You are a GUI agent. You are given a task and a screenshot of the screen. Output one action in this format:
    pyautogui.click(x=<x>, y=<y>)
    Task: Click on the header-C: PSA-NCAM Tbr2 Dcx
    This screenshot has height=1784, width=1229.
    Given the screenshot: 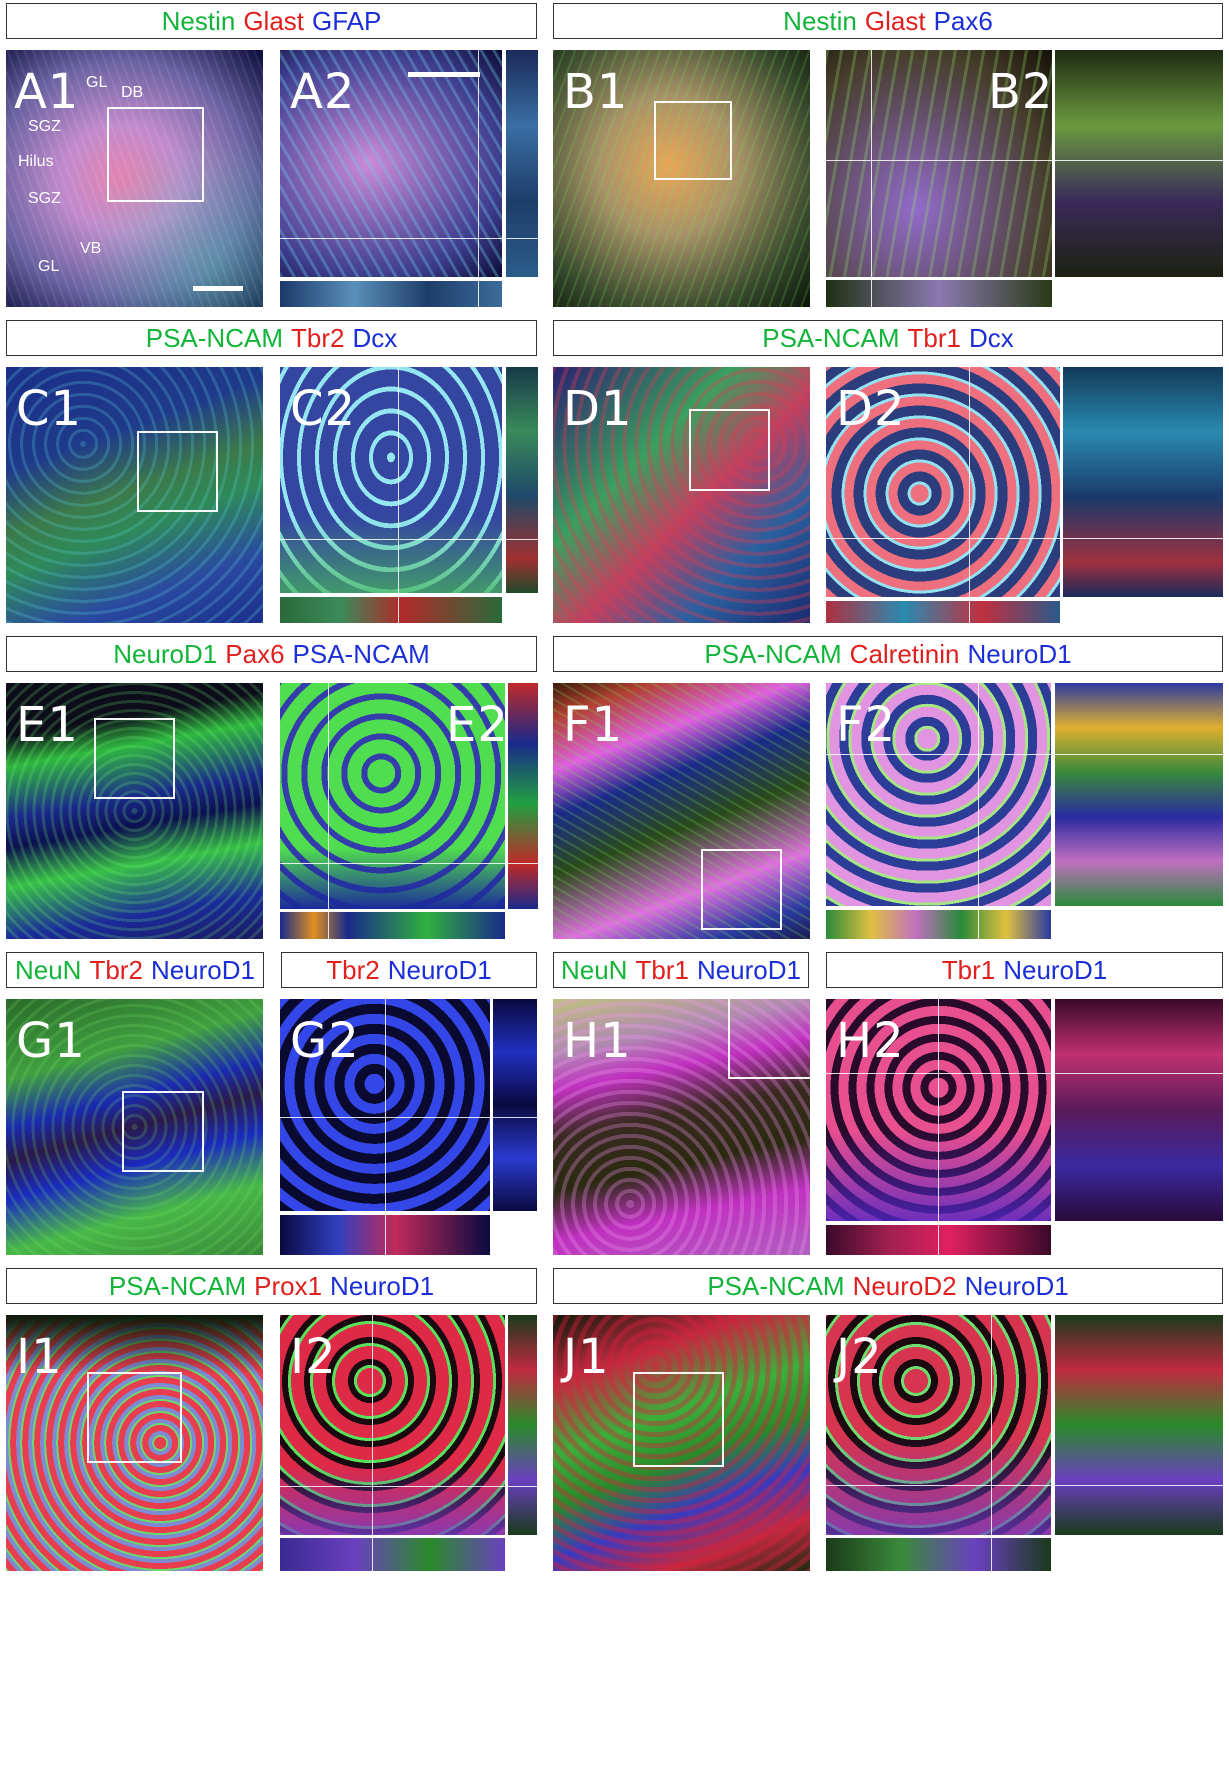 What is the action you would take?
    pyautogui.click(x=271, y=338)
    